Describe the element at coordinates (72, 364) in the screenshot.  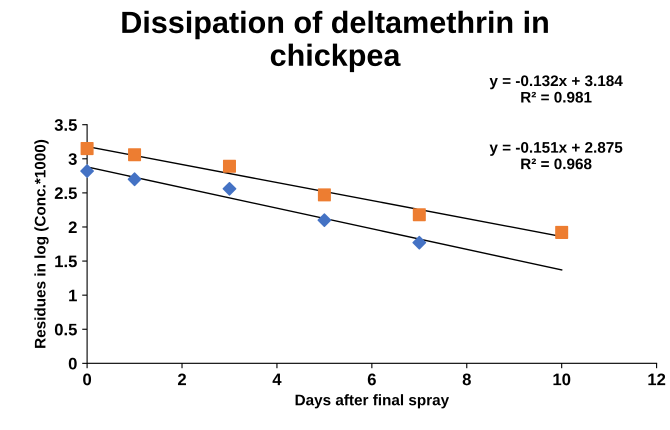
I see `y-tick-label: 0` at that location.